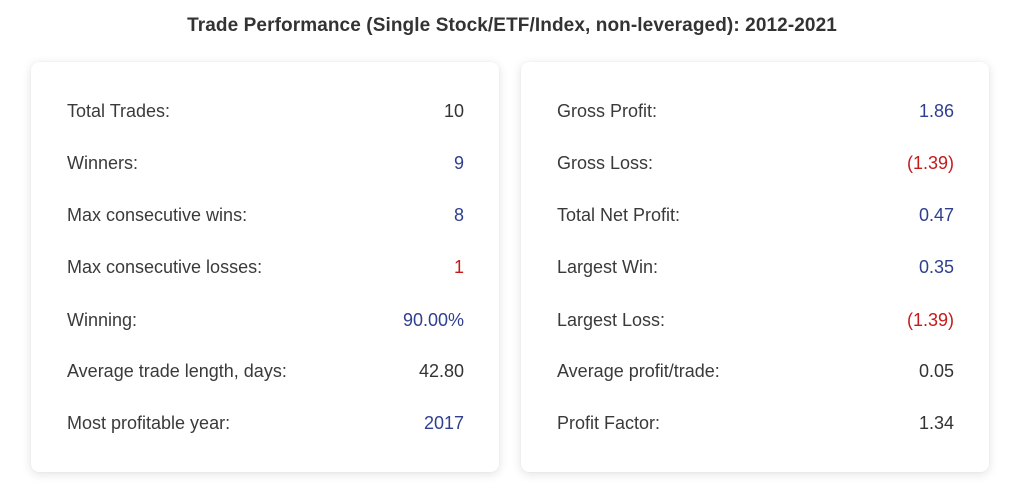 This screenshot has width=1024, height=495. Describe the element at coordinates (441, 370) in the screenshot. I see `stat-value: 42.80` at that location.